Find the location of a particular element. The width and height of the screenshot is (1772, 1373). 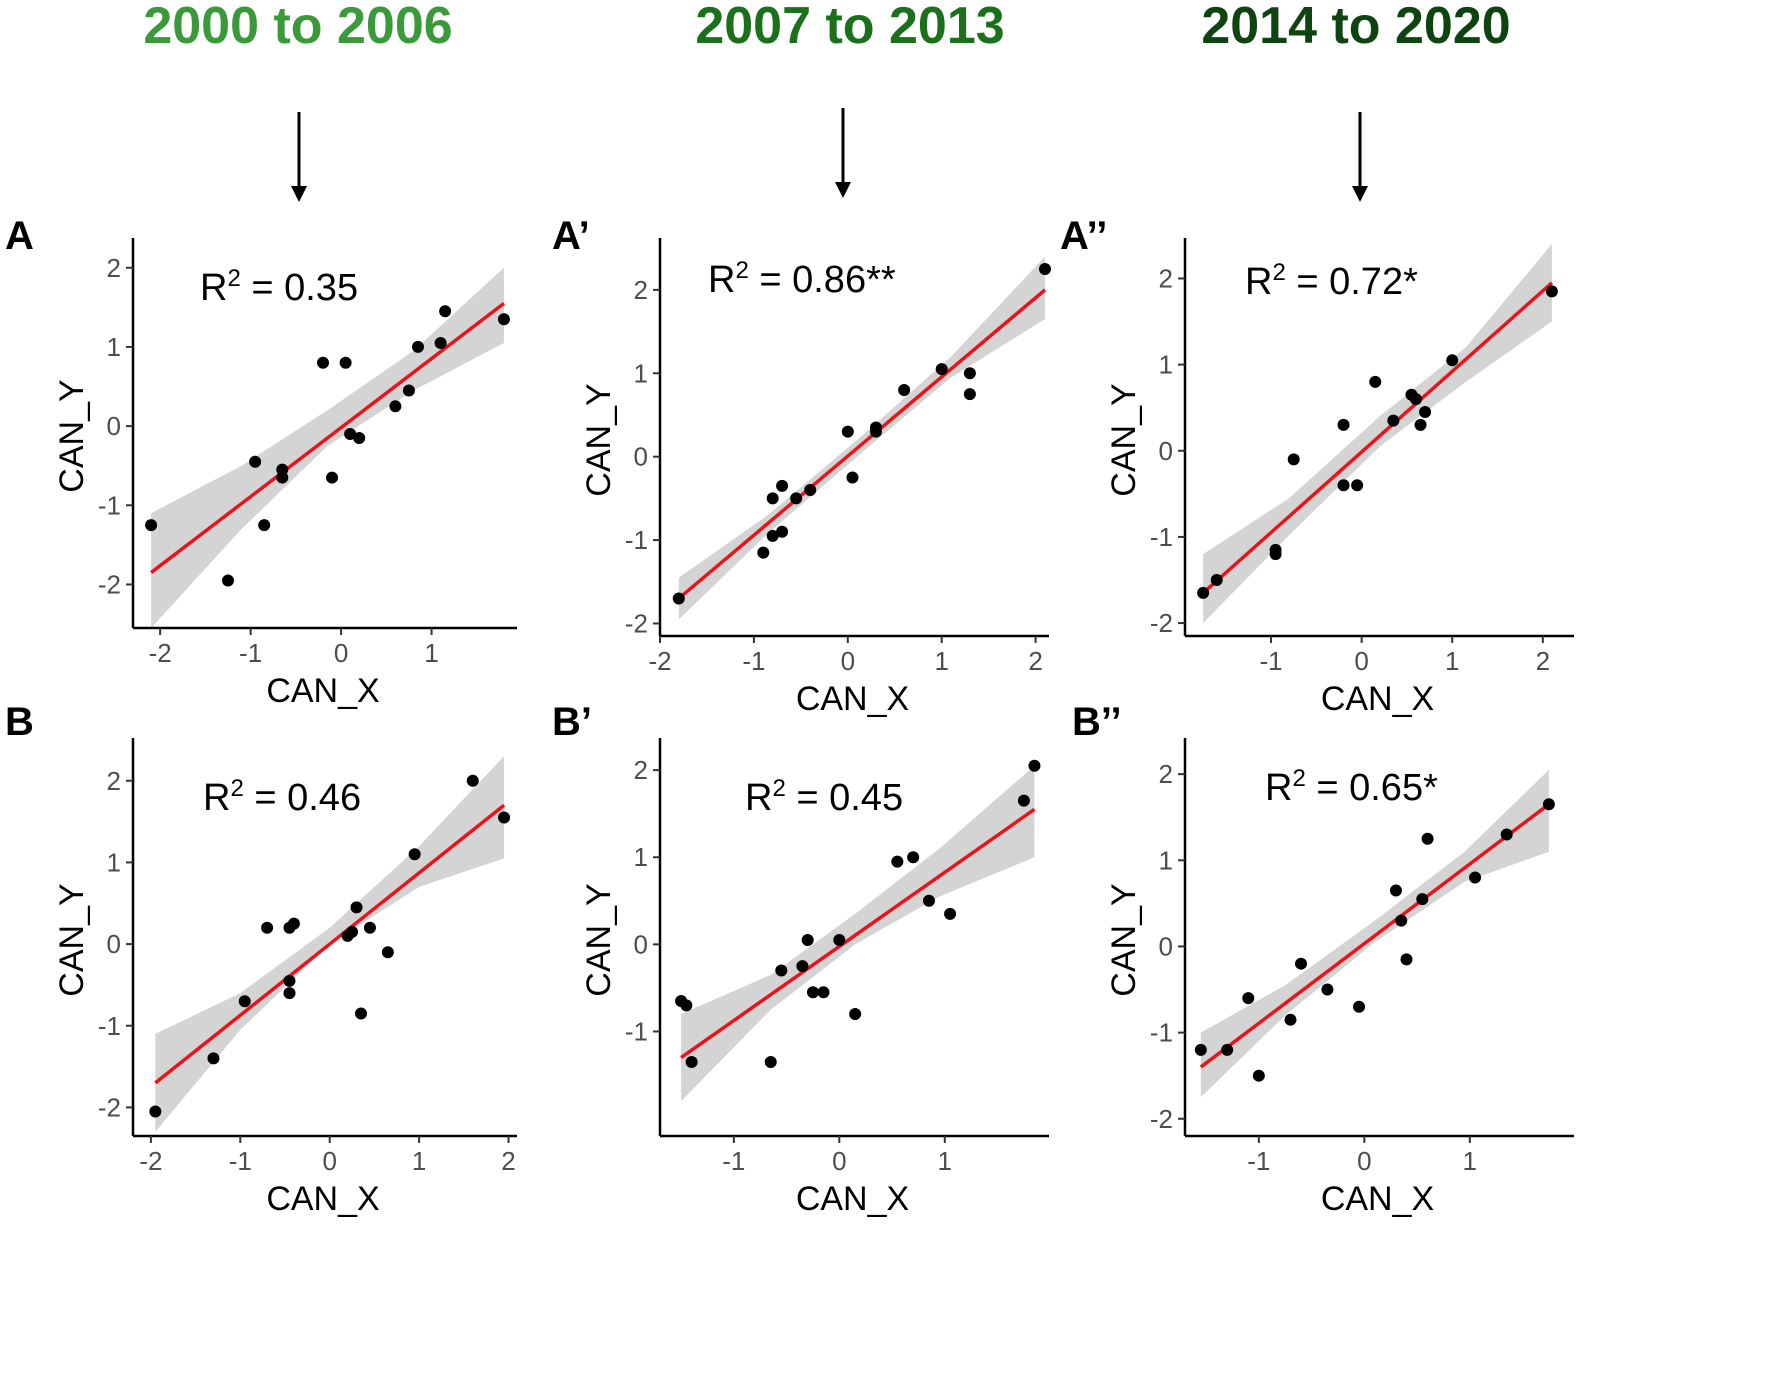

y-tick-label: -1 is located at coordinates (109, 505).